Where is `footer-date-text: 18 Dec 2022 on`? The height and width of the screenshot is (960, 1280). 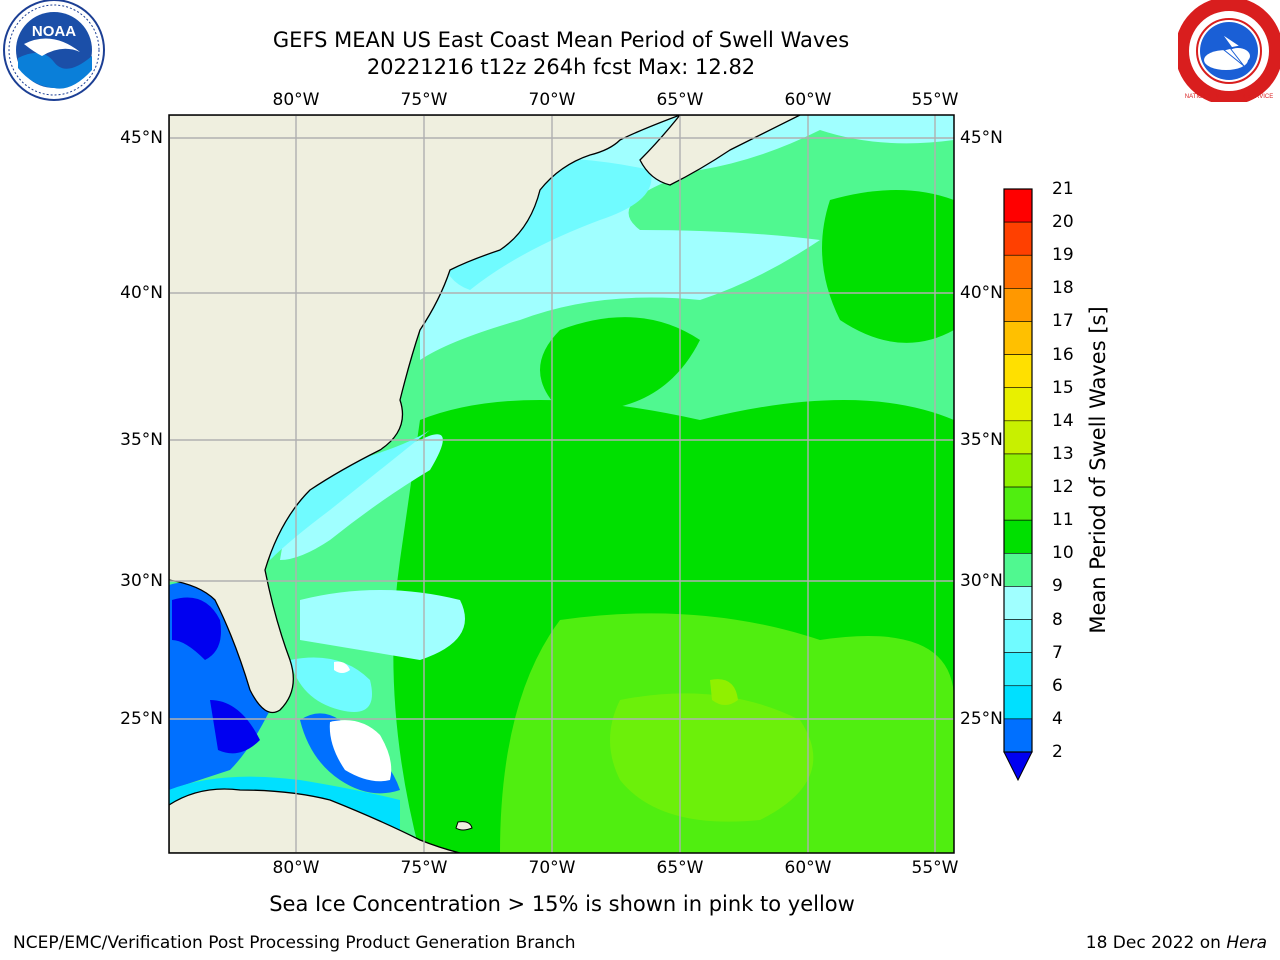 footer-date-text: 18 Dec 2022 on is located at coordinates (1156, 943).